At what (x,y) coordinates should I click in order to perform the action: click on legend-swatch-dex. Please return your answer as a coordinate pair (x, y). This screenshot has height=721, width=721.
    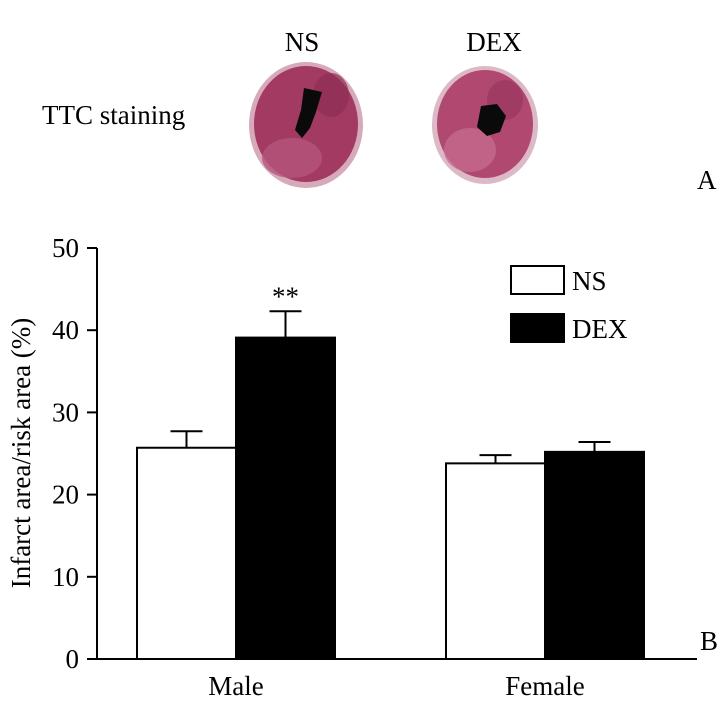
    Looking at the image, I should click on (537, 328).